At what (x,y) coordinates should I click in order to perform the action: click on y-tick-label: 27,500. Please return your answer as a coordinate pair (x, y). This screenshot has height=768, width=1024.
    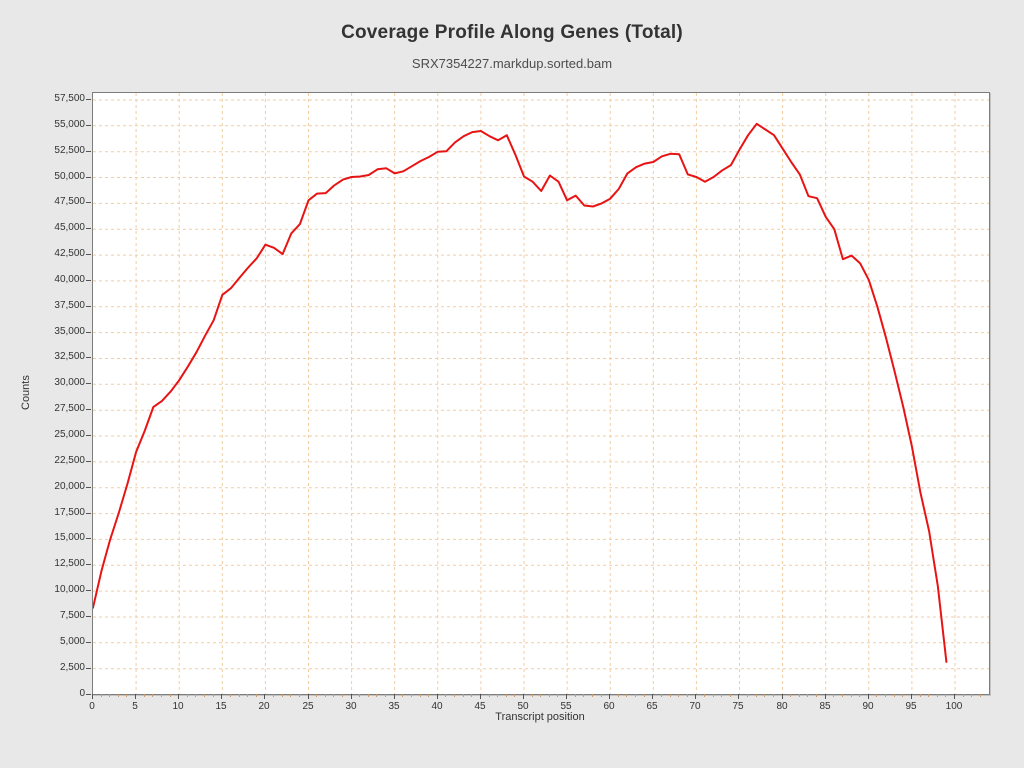
    Looking at the image, I should click on (69, 408).